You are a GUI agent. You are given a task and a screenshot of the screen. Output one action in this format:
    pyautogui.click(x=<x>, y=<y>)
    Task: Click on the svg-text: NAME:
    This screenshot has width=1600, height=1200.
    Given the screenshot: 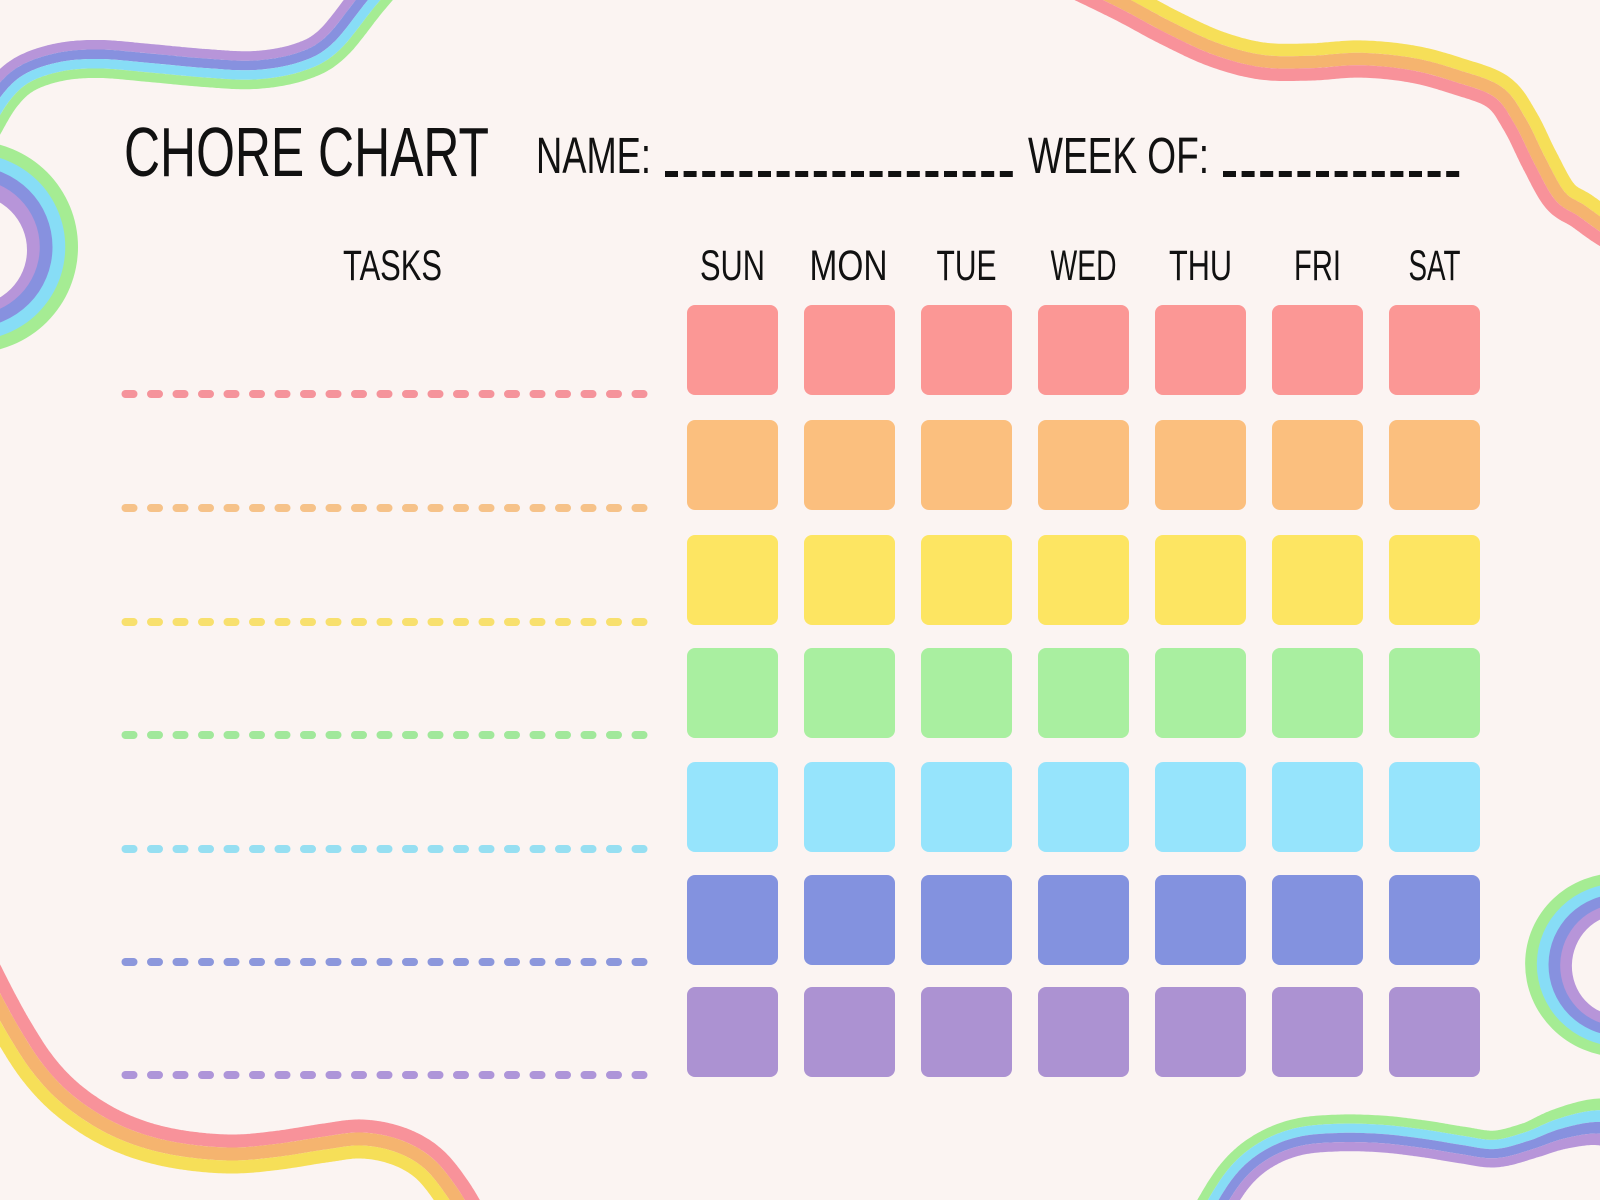 What is the action you would take?
    pyautogui.click(x=593, y=155)
    